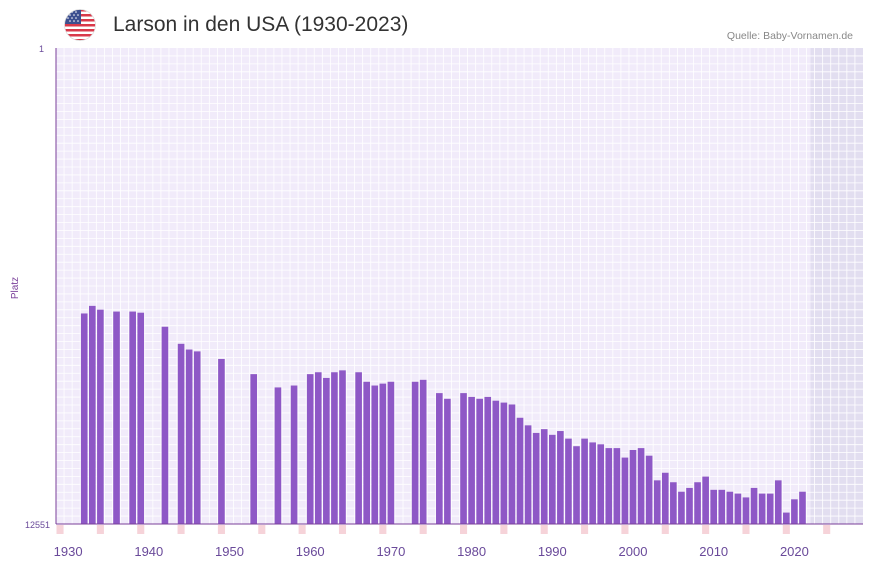  What do you see at coordinates (730, 507) in the screenshot?
I see `bar-2012` at bounding box center [730, 507].